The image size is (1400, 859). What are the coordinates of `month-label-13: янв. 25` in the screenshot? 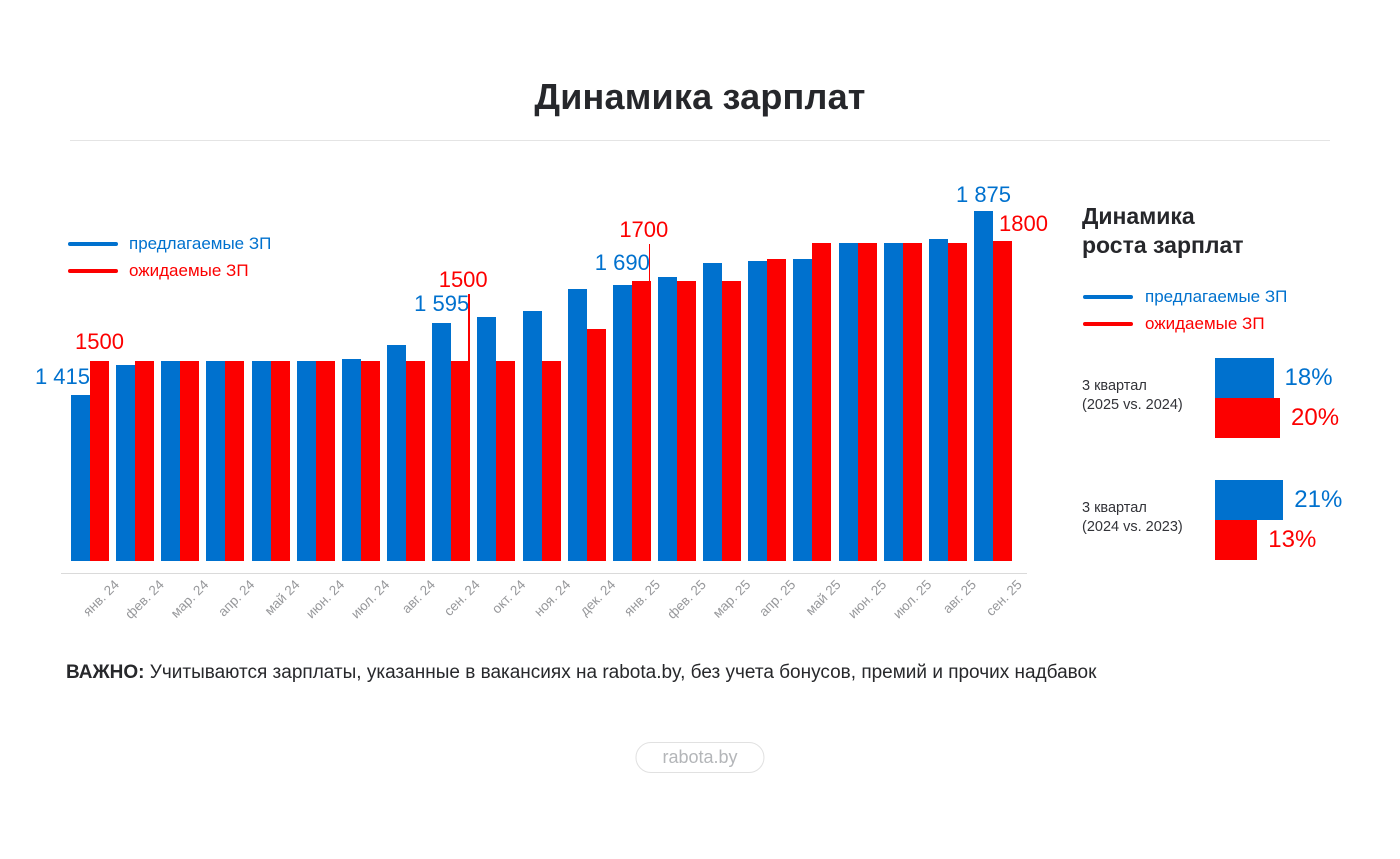 It's located at (642, 598).